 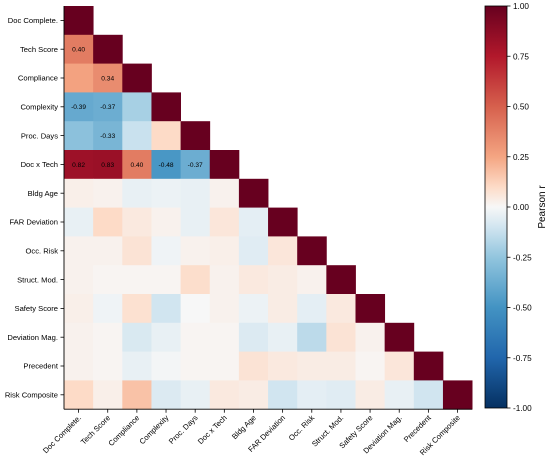 I want to click on y-tick-label: Compliance, so click(x=38, y=78).